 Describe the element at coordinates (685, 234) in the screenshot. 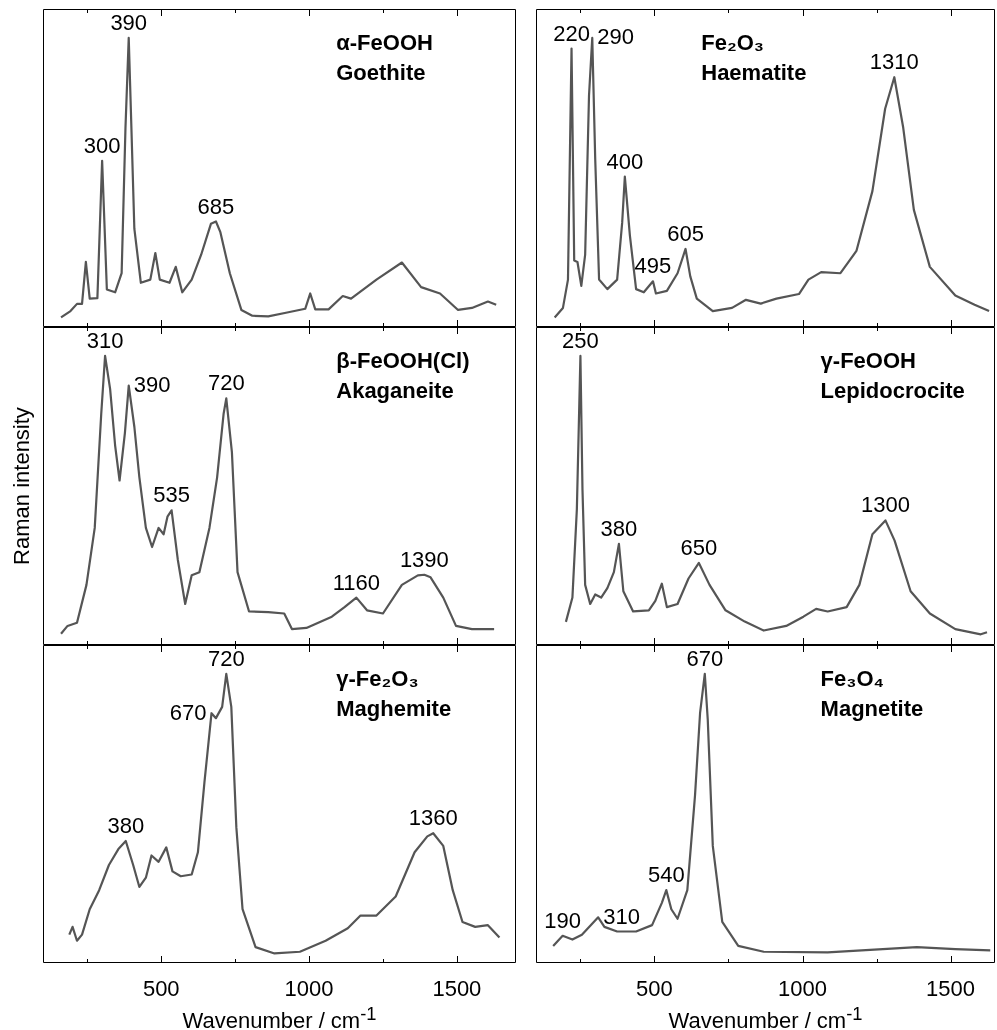

I see `annotation: 605` at that location.